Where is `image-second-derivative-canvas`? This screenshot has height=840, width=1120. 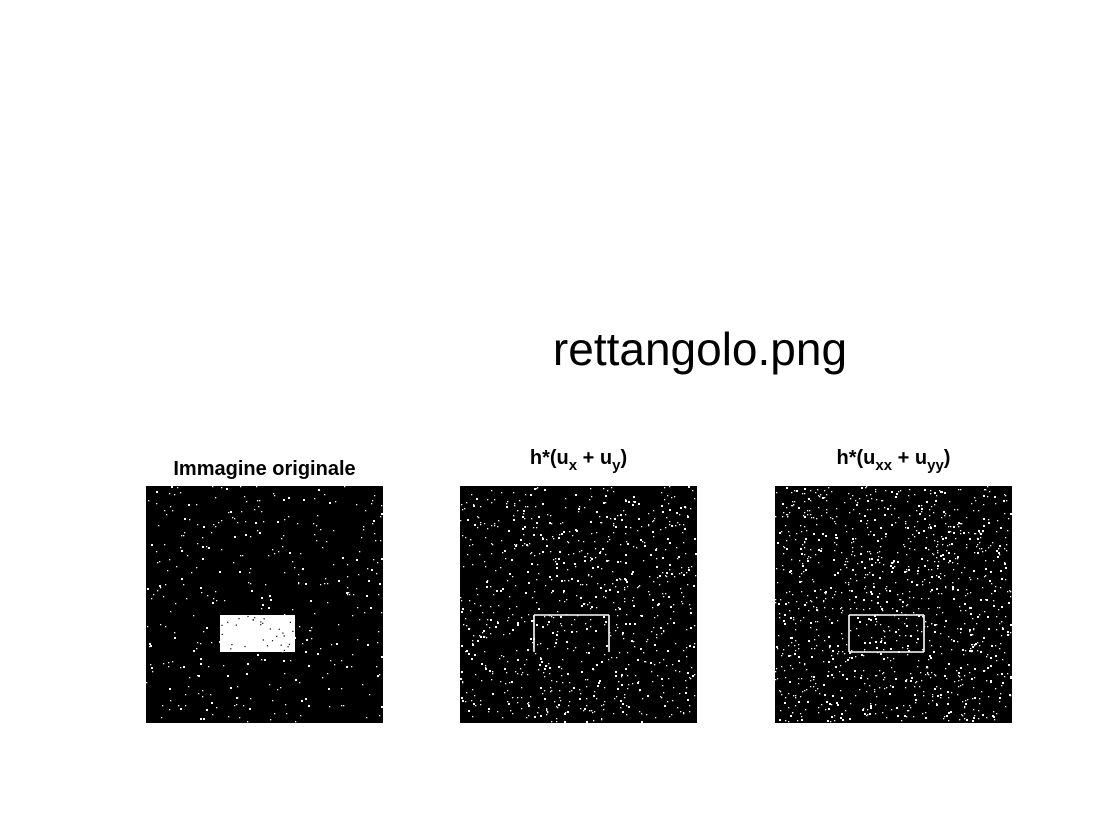
image-second-derivative-canvas is located at coordinates (893, 604).